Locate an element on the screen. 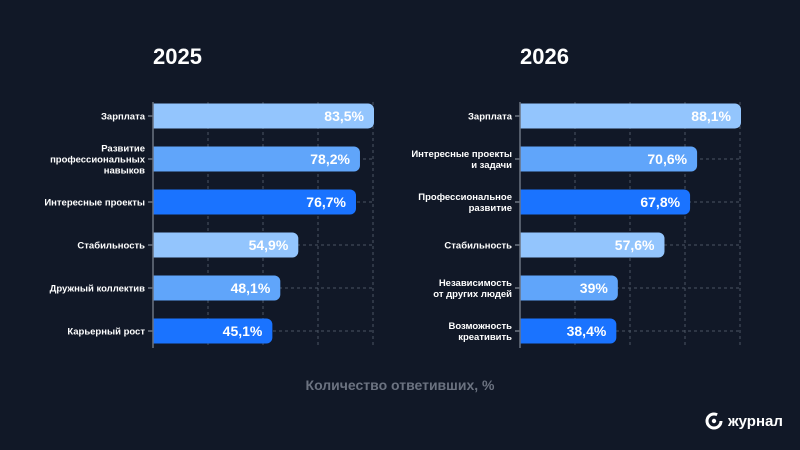  data-label: 78,2% is located at coordinates (330, 159).